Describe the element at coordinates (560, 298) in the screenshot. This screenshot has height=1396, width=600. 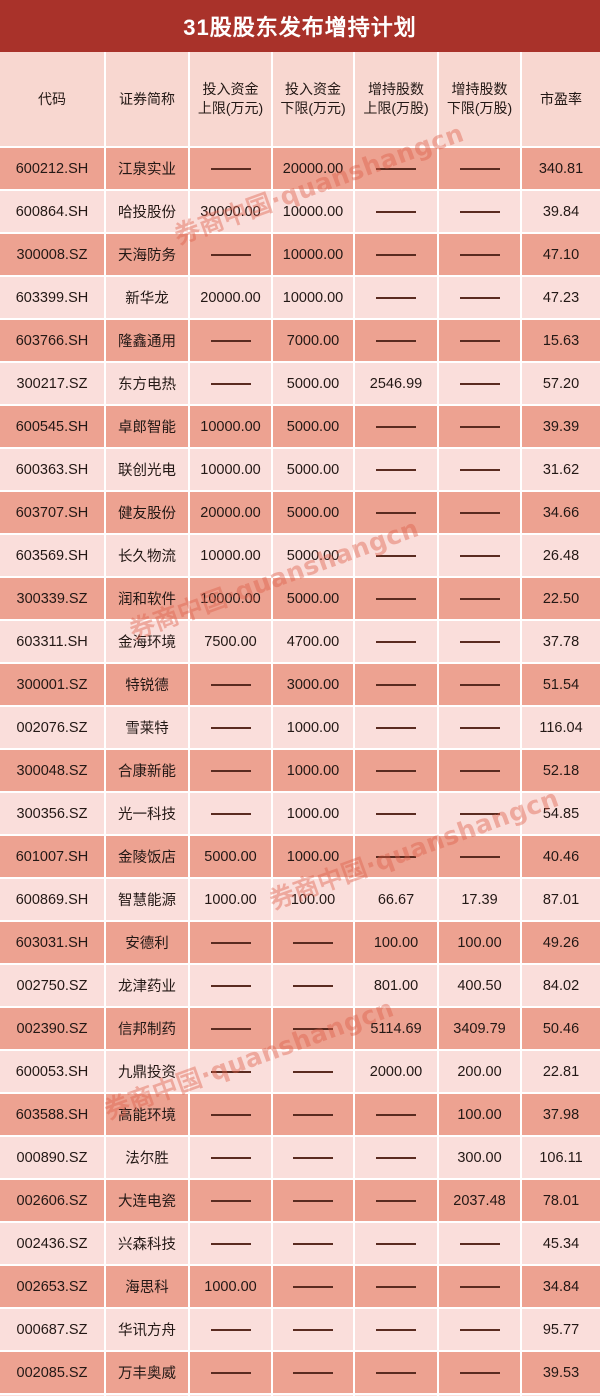
I see `cell-pe: 47.23` at that location.